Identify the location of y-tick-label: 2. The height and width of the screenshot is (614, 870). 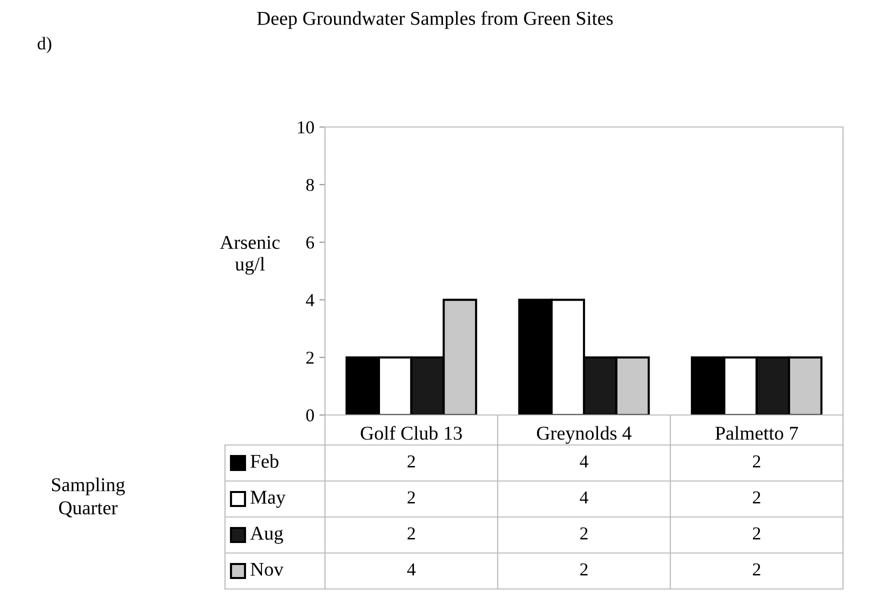
(310, 358).